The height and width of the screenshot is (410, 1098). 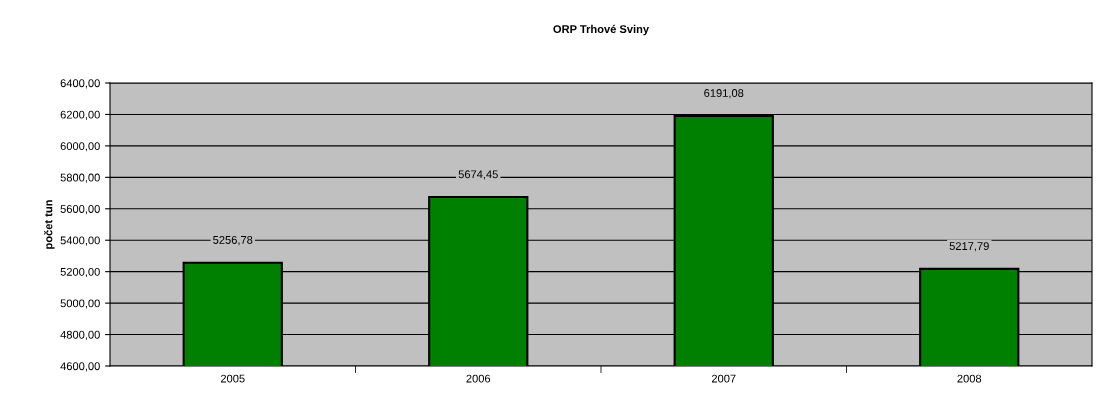 What do you see at coordinates (969, 378) in the screenshot?
I see `x-tick-label: 2008` at bounding box center [969, 378].